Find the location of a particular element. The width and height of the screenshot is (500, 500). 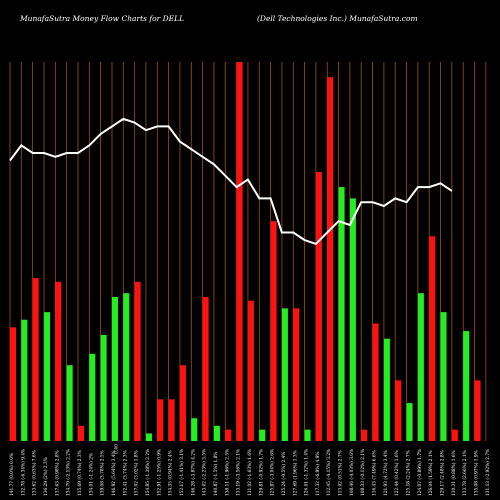

x-tick-label: 143.02 (-2.23%) 3.5% is located at coordinates (205, 472).